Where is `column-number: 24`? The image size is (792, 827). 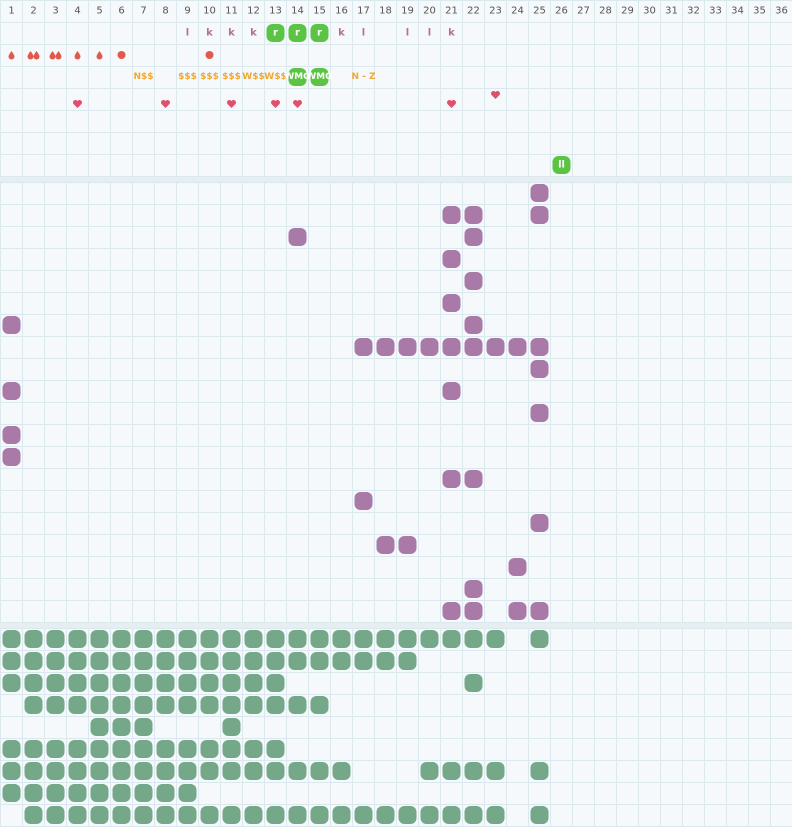
column-number: 24 is located at coordinates (517, 11).